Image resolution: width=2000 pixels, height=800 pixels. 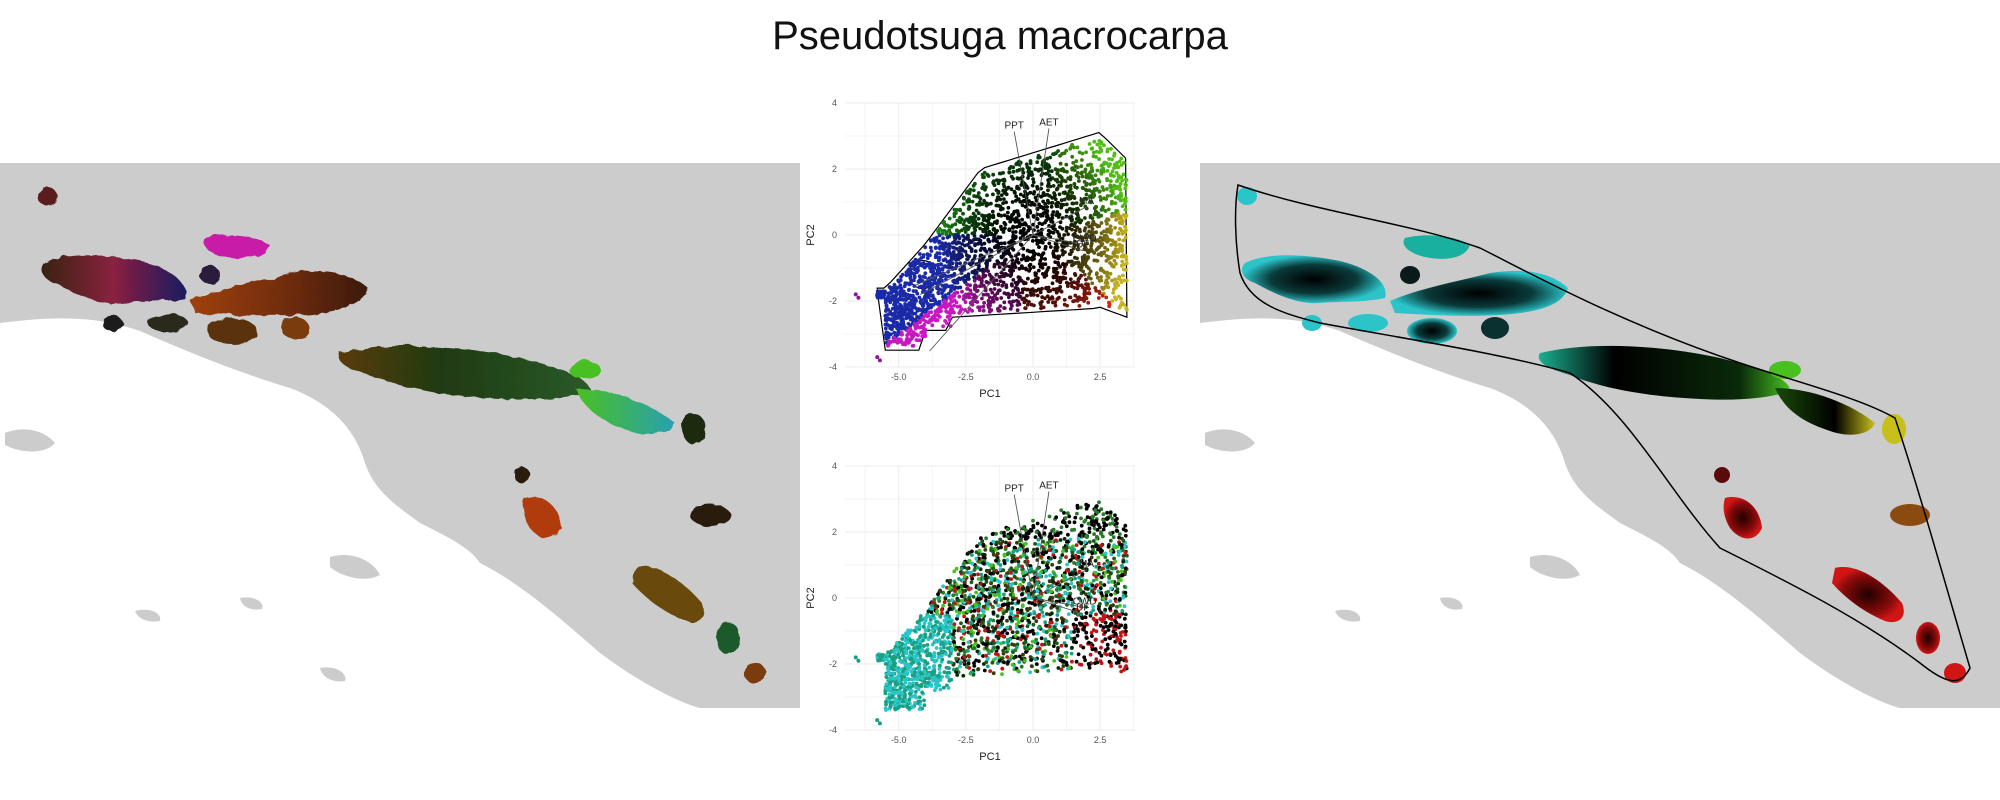 What do you see at coordinates (834, 169) in the screenshot?
I see `y-tick-label: 2` at bounding box center [834, 169].